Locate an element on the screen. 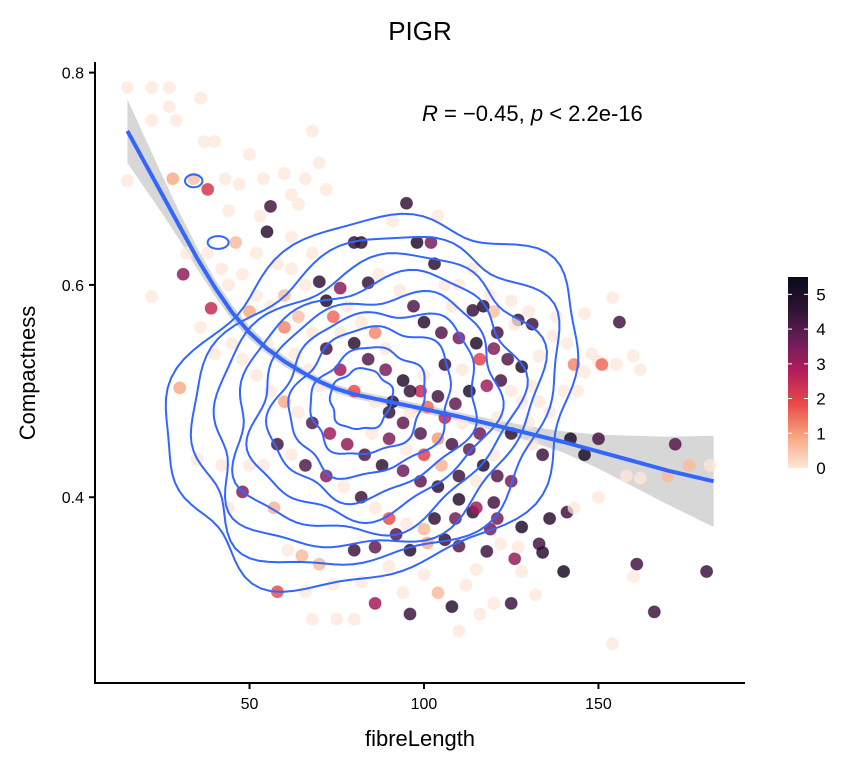 The image size is (864, 768). y-tick-label: 0.4 is located at coordinates (73, 498).